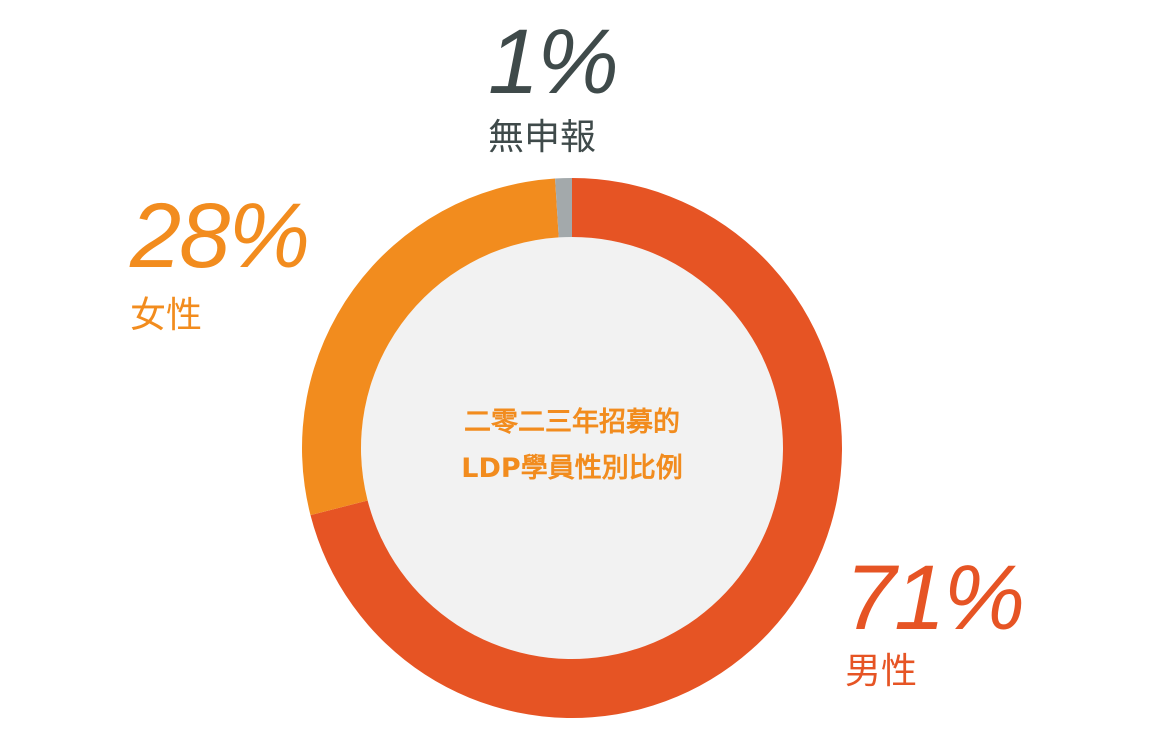 The height and width of the screenshot is (740, 1160). Describe the element at coordinates (881, 671) in the screenshot. I see `slice-label-category-male: 男性` at that location.